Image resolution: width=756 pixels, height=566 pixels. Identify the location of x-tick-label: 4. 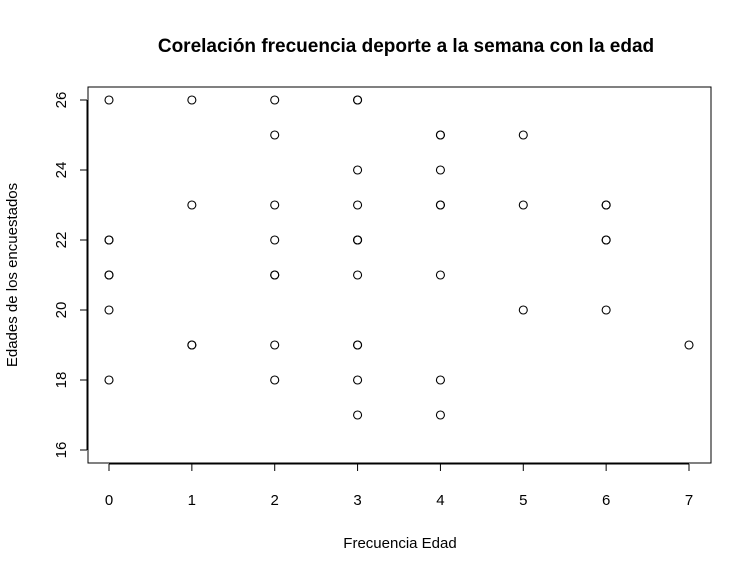
(440, 500).